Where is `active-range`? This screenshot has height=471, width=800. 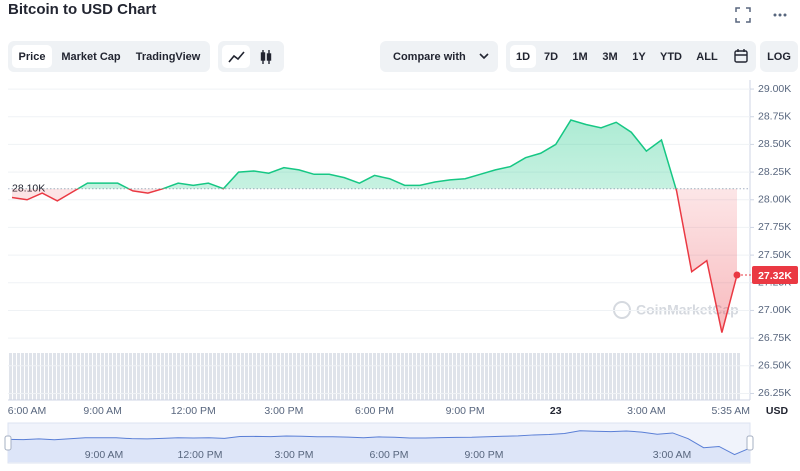
active-range is located at coordinates (523, 56).